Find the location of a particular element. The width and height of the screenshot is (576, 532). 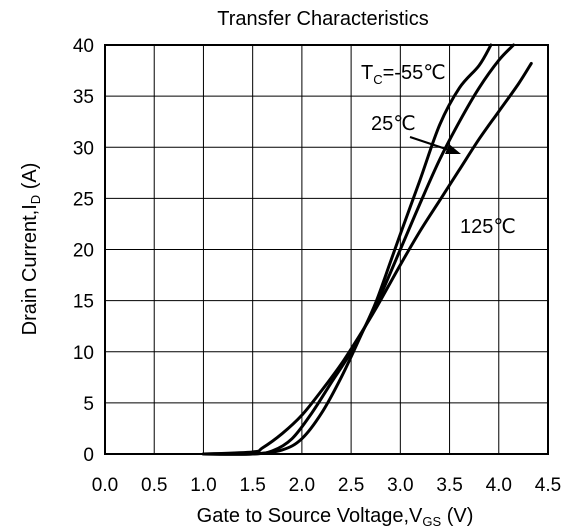

y-tick-label: 40 is located at coordinates (83, 46).